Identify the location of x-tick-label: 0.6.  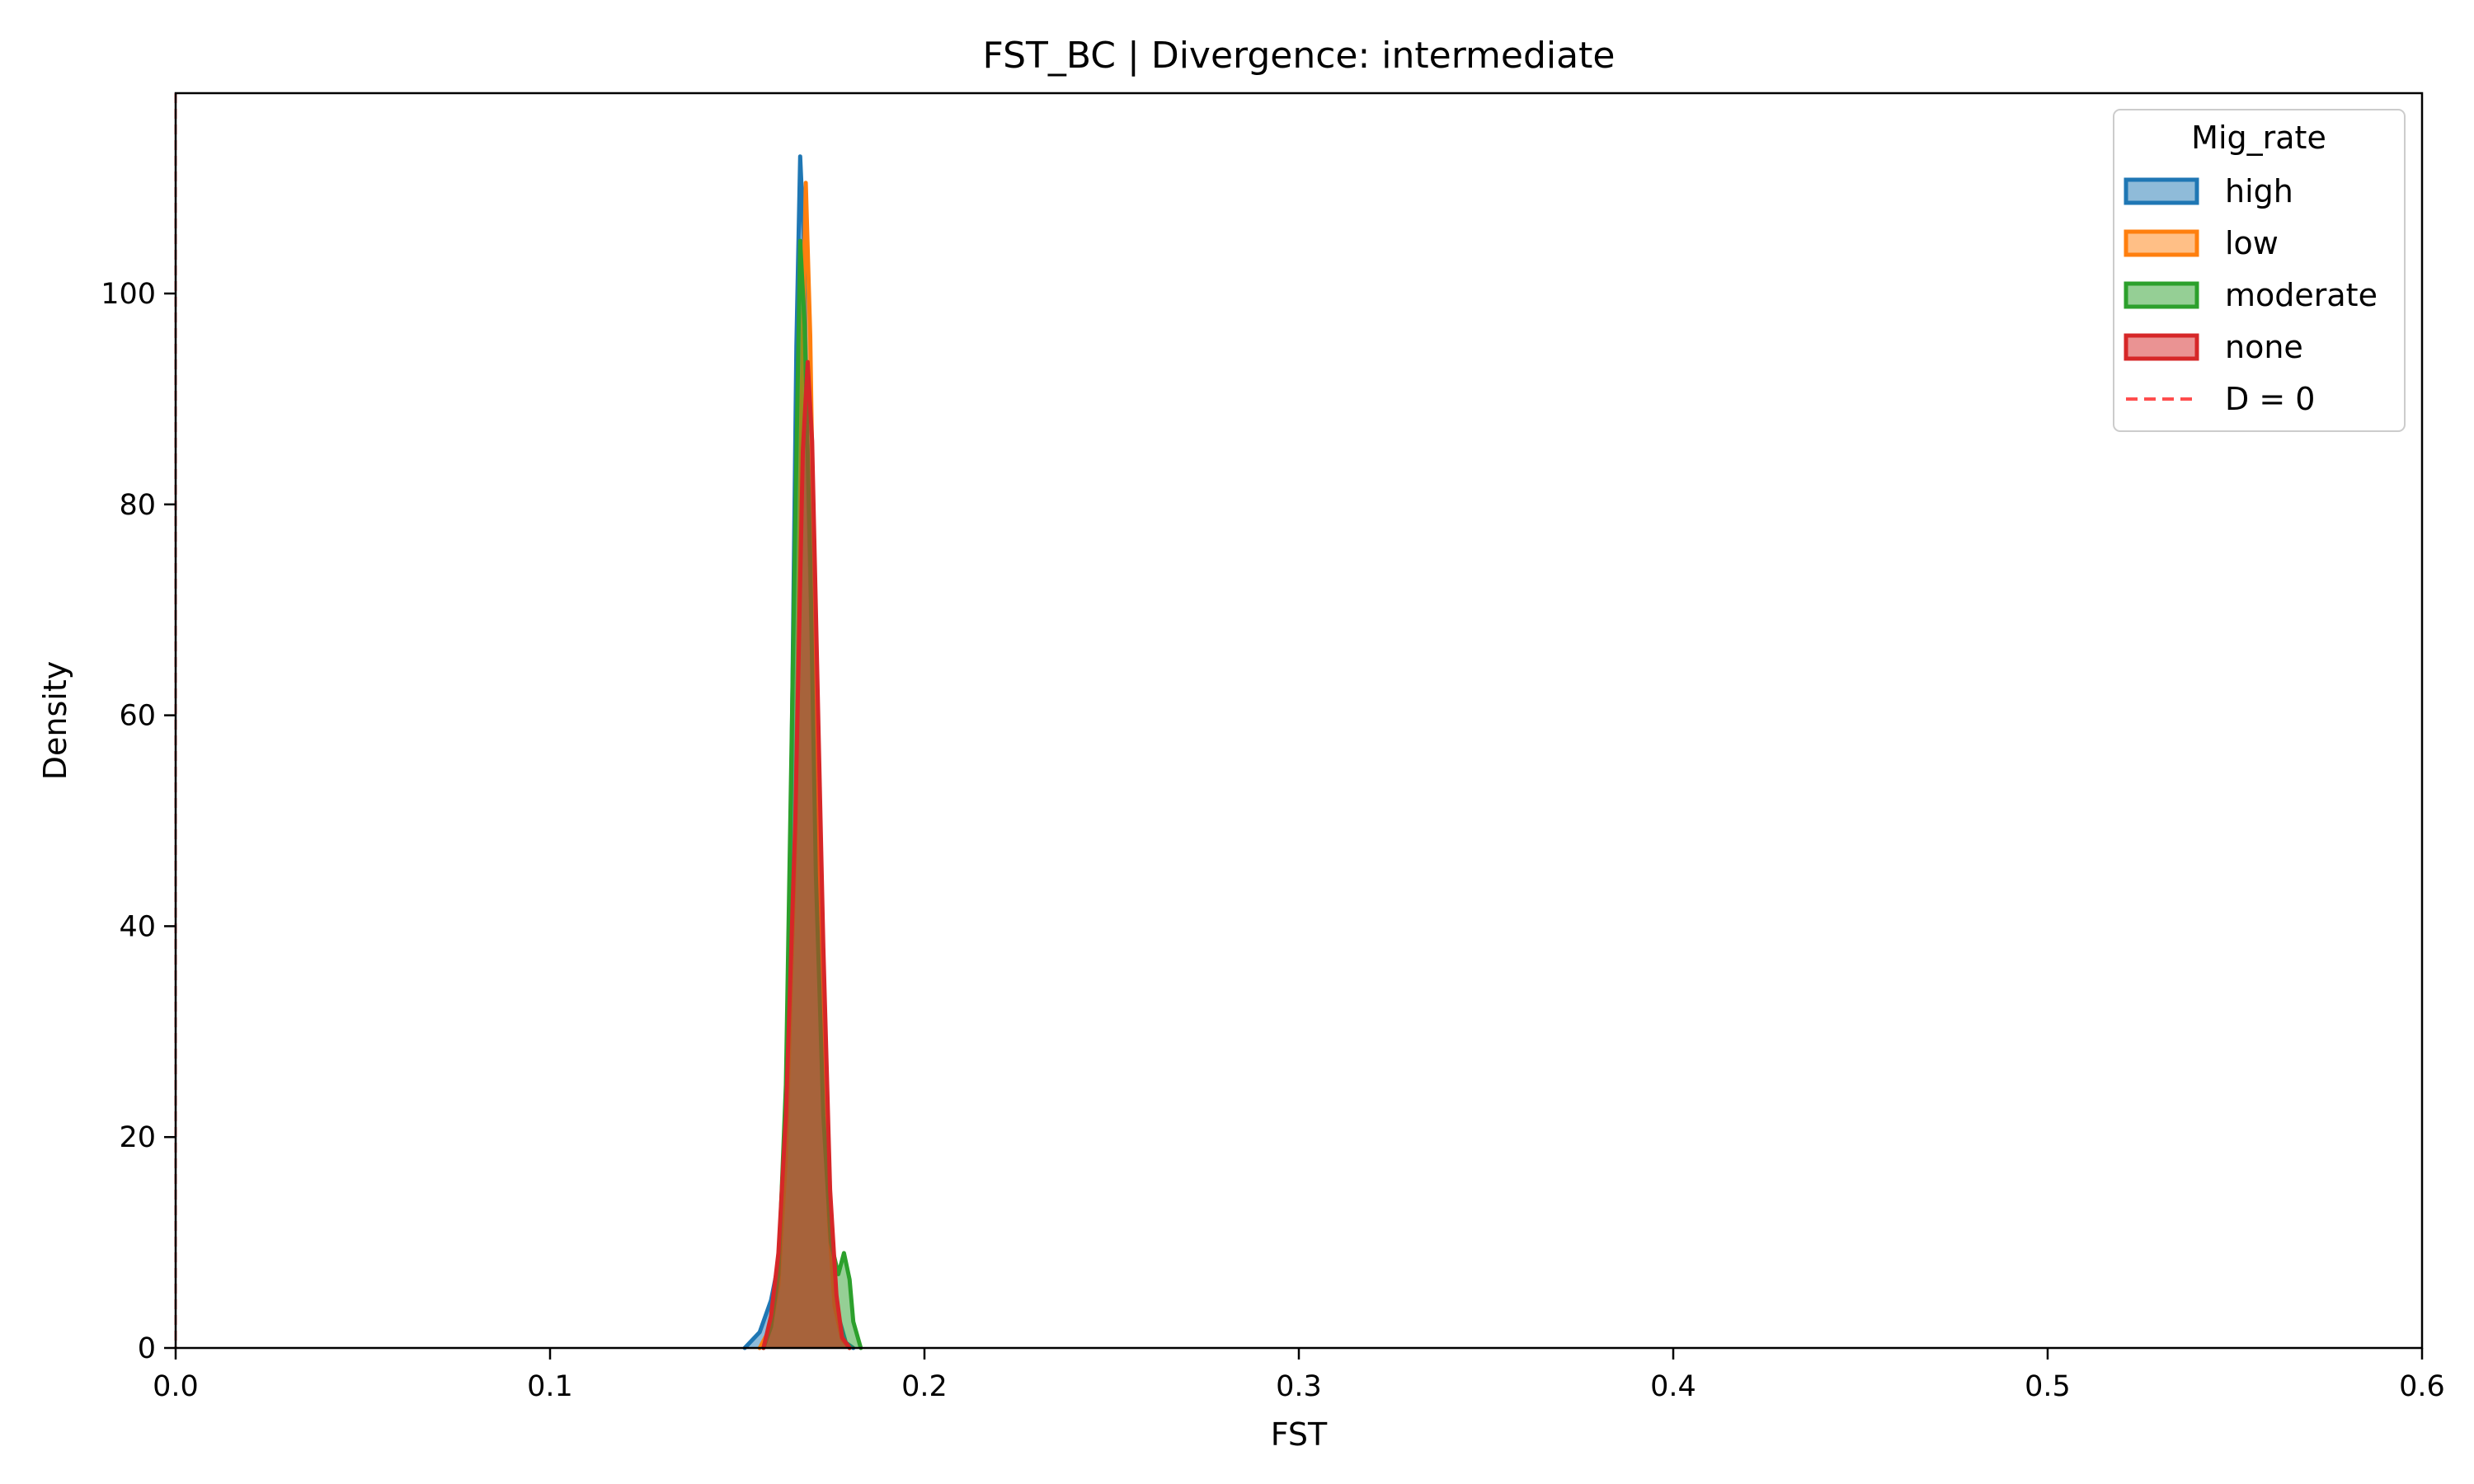
(2422, 1386).